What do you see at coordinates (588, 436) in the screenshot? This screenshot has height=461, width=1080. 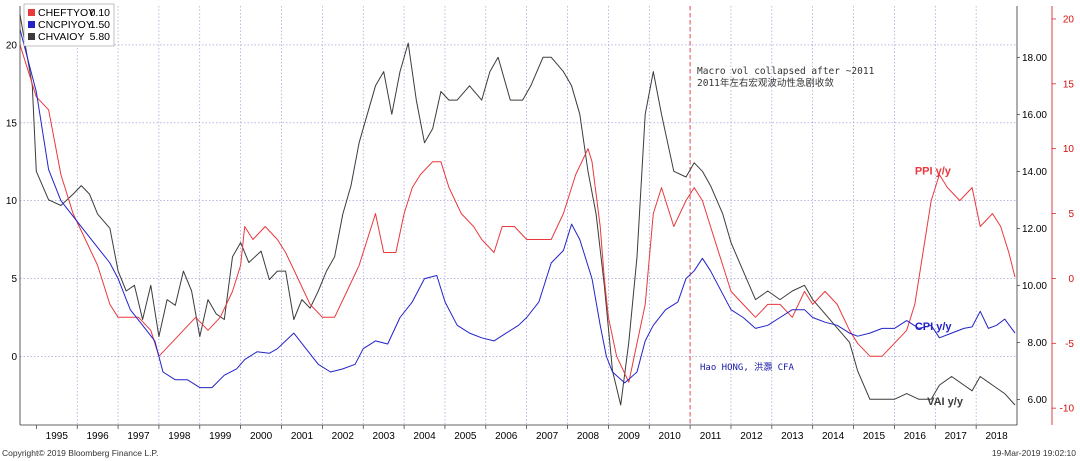 I see `x-tick-2008: 2008` at bounding box center [588, 436].